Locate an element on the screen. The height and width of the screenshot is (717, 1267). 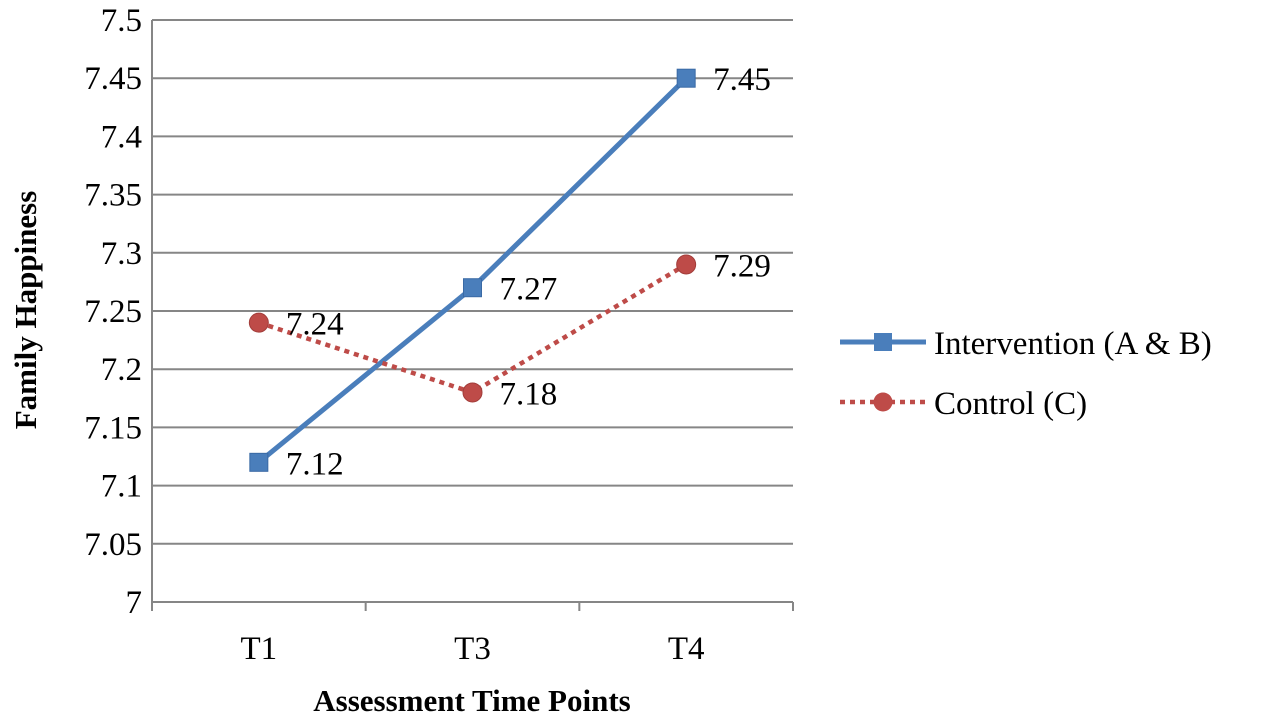
y-tick-label: 7.5 is located at coordinates (121, 21).